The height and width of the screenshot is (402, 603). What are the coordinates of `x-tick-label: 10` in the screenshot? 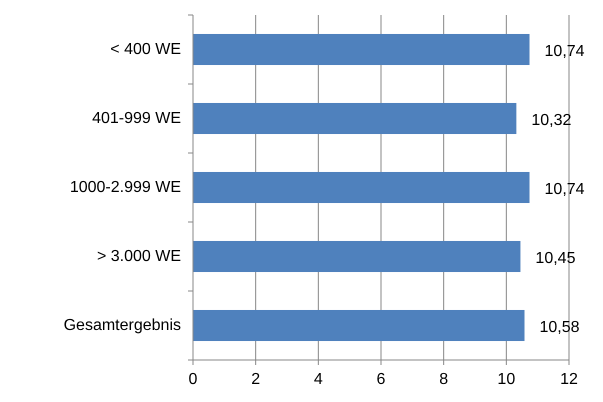 It's located at (506, 379).